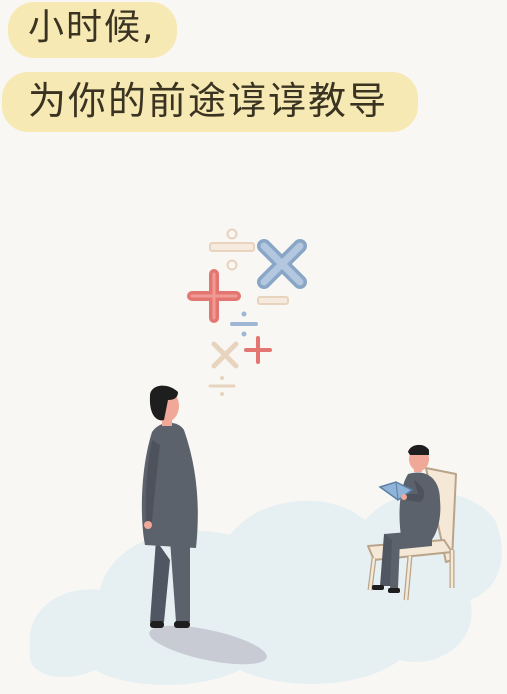 The height and width of the screenshot is (694, 507). Describe the element at coordinates (210, 102) in the screenshot. I see `caption-line-2: 为你的前途谆谆教导` at that location.